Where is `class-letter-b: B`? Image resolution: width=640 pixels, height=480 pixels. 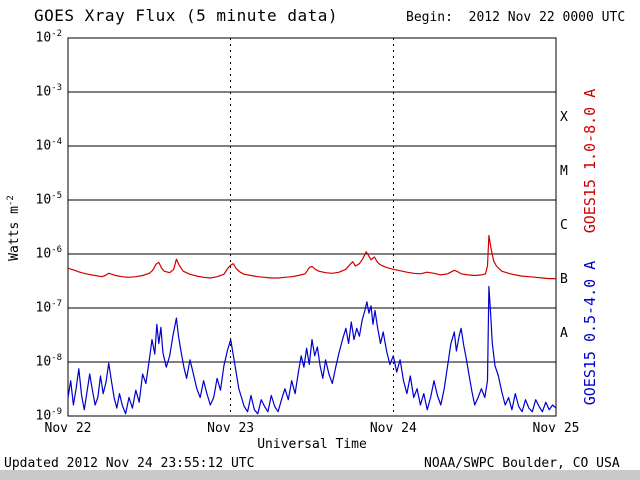
class-letter-b: B is located at coordinates (564, 279).